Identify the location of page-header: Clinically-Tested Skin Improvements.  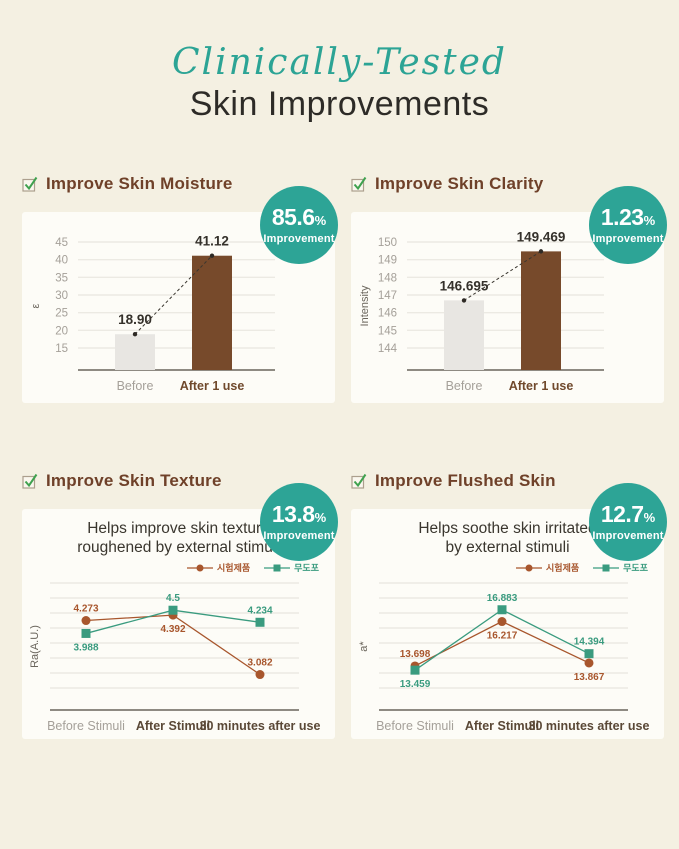
(339, 62).